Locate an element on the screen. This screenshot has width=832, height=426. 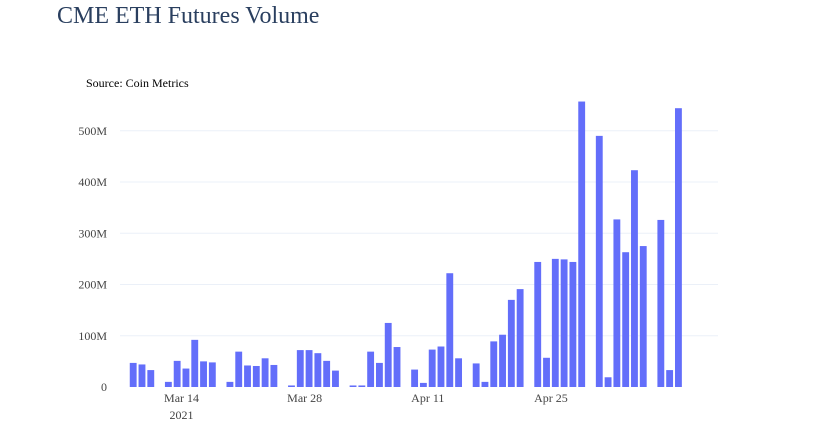
y-tick-label: 400M is located at coordinates (92, 182).